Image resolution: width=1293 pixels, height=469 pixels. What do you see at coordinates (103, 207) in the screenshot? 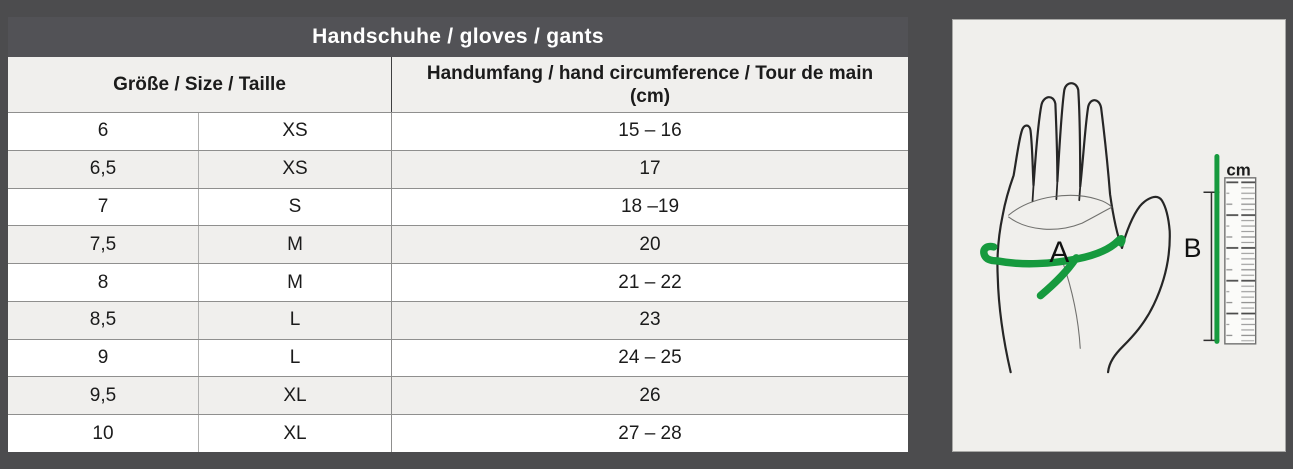
I see `size-number-cell: 7` at bounding box center [103, 207].